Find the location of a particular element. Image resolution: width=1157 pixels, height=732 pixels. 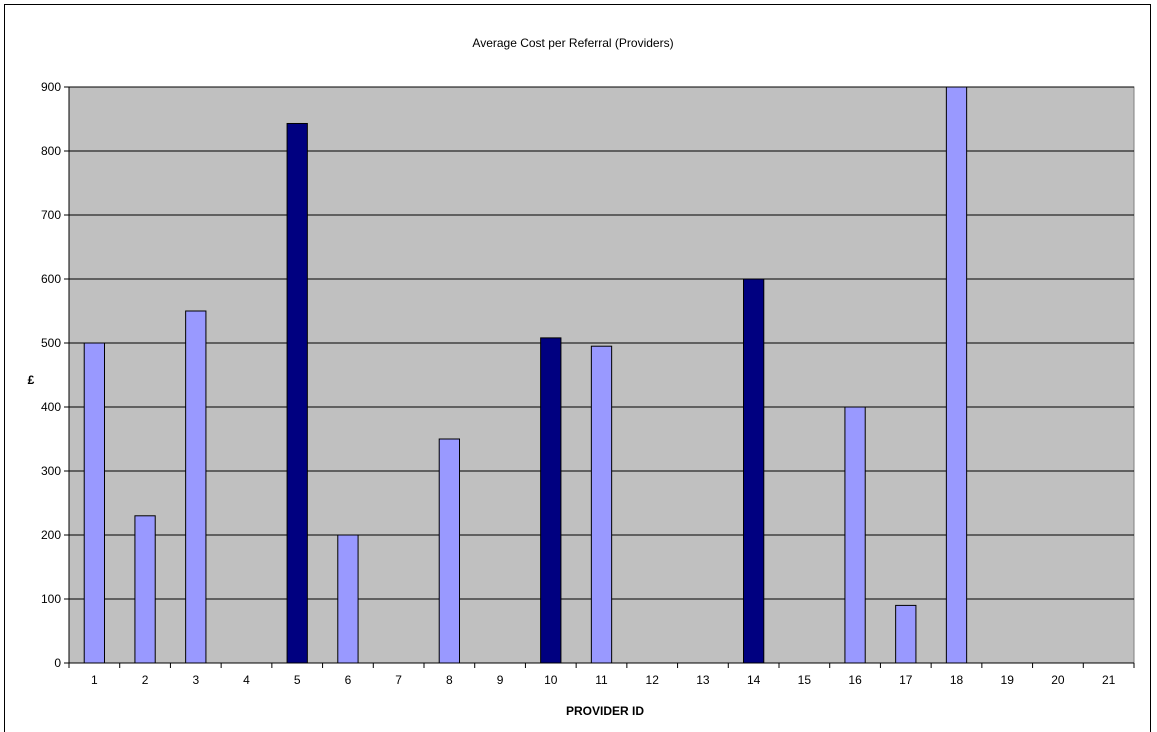

y-tick-label: 900 is located at coordinates (51, 87).